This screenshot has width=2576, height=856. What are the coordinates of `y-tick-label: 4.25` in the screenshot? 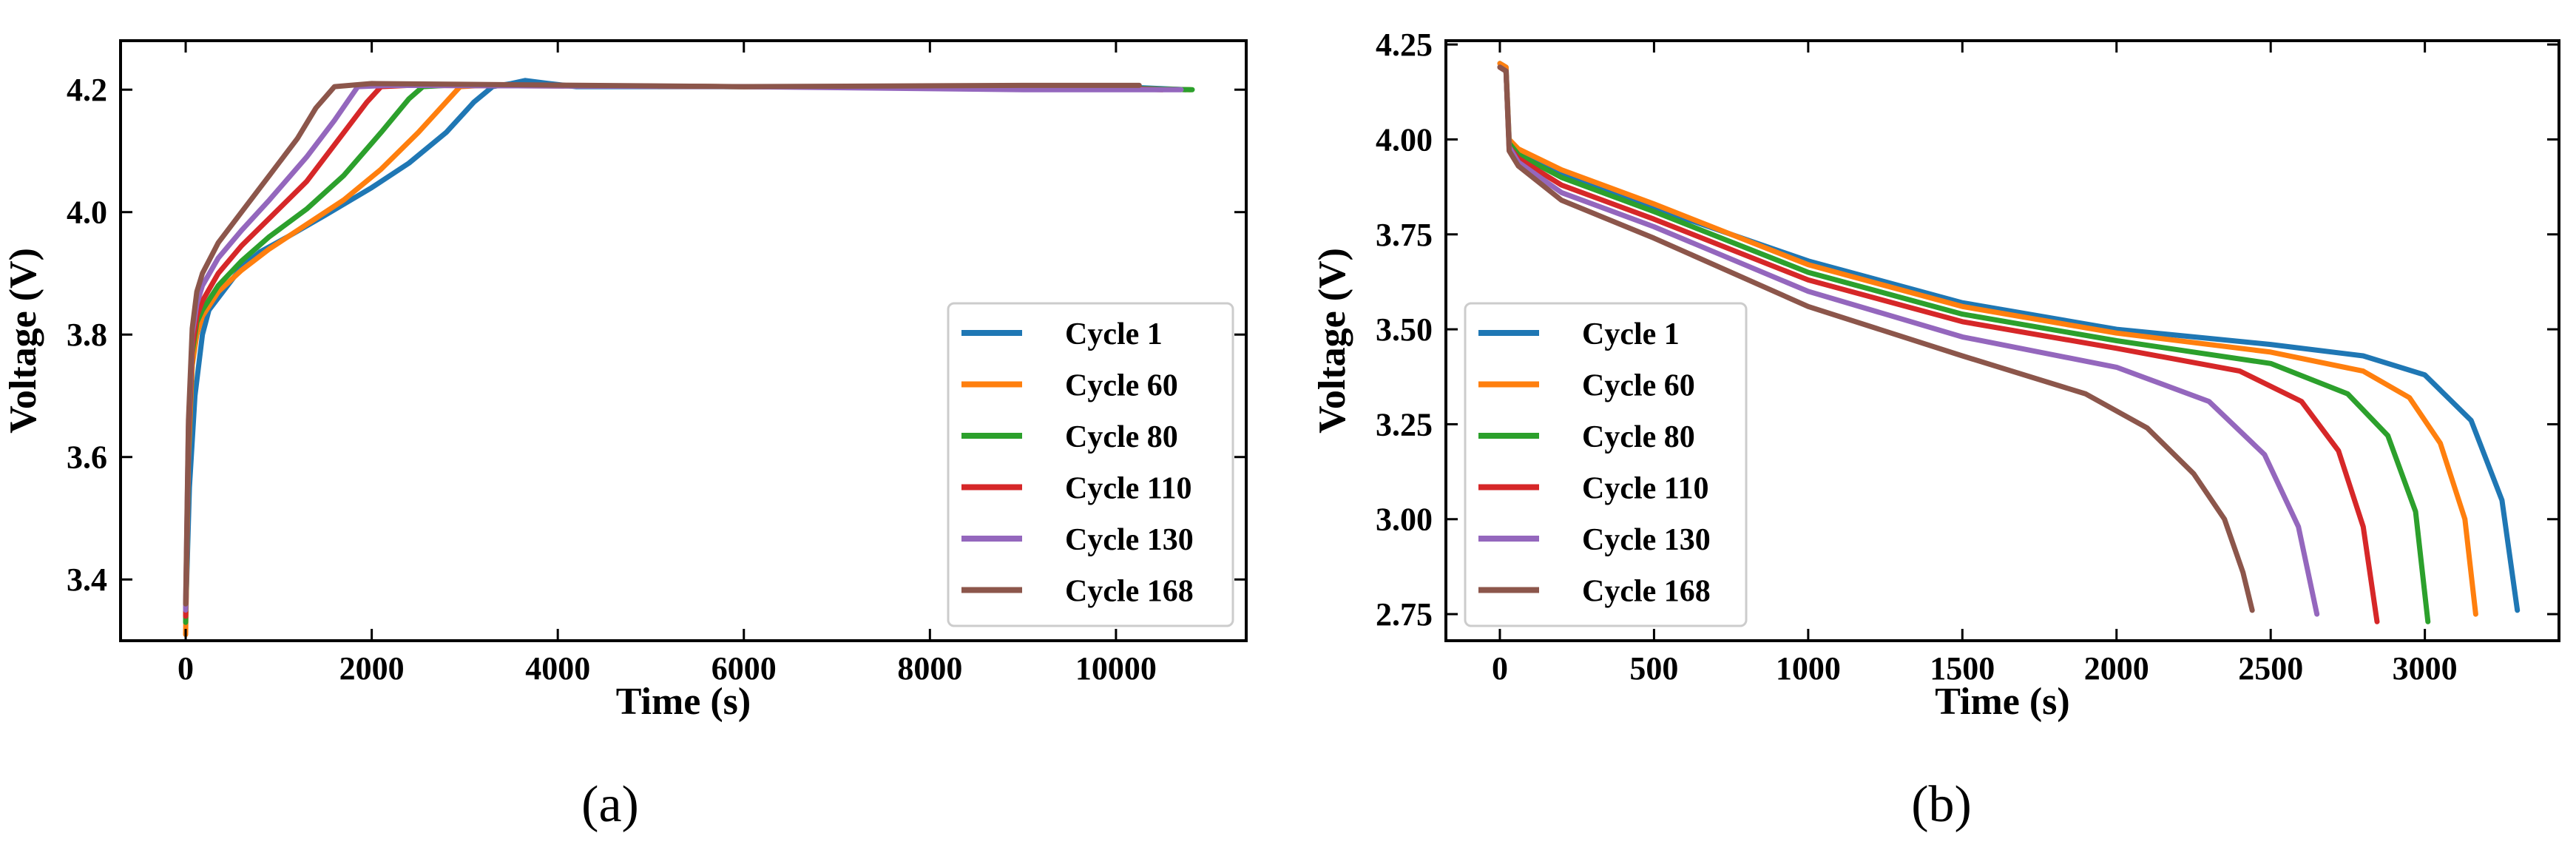 It's located at (1404, 45).